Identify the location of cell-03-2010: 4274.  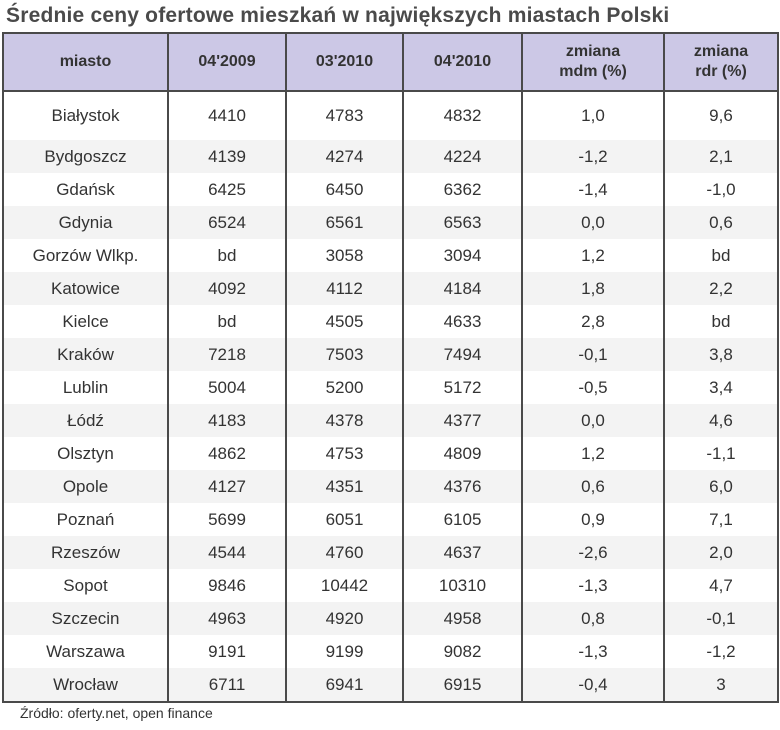
(344, 156).